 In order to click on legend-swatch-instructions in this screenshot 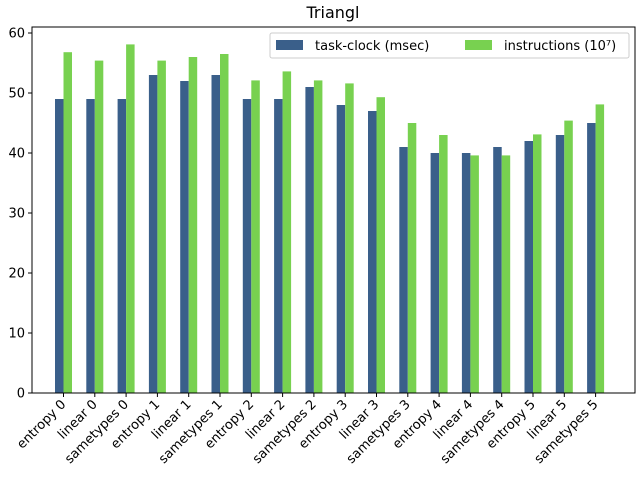, I will do `click(478, 45)`.